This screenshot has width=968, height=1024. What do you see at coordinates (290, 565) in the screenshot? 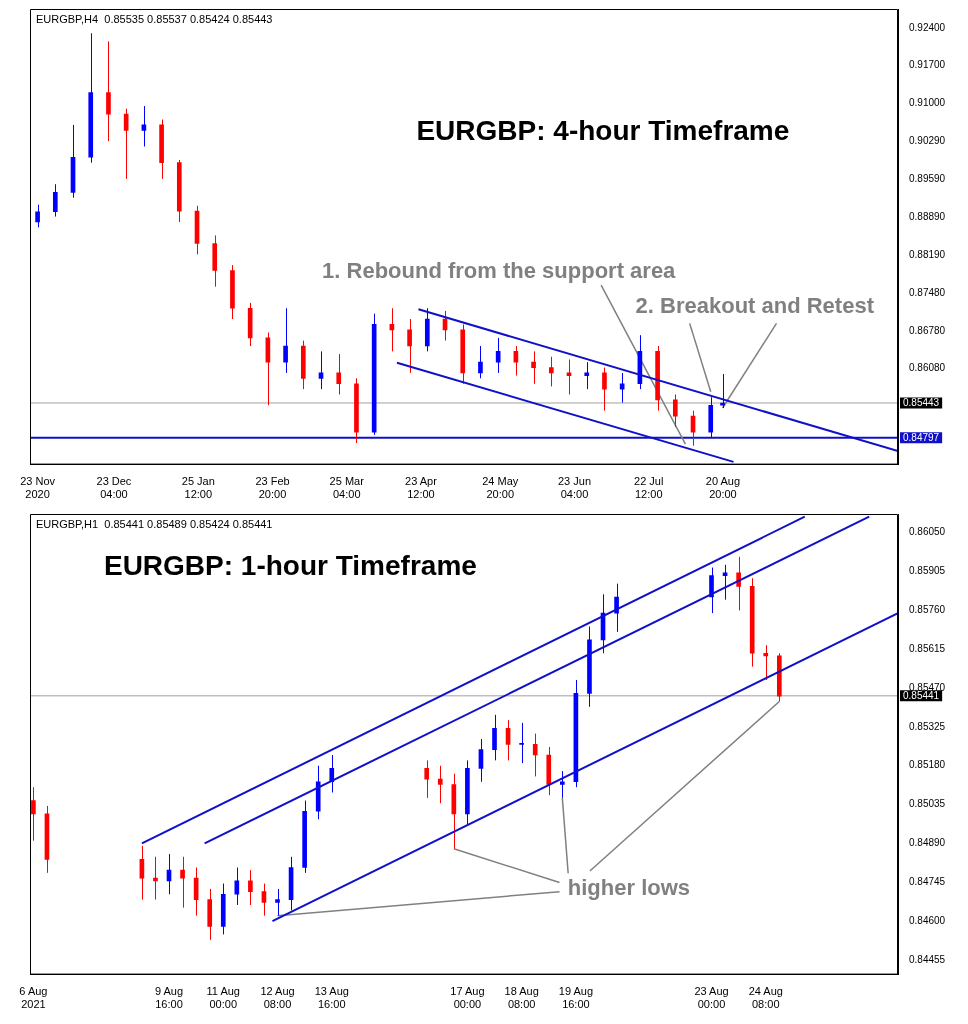
I see `text: EURGBP: 1-hour Timeframe` at bounding box center [290, 565].